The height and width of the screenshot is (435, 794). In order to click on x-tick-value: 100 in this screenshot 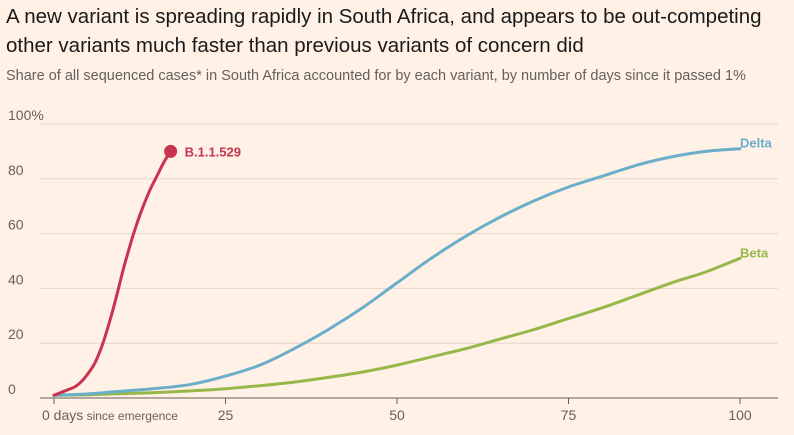, I will do `click(740, 415)`.